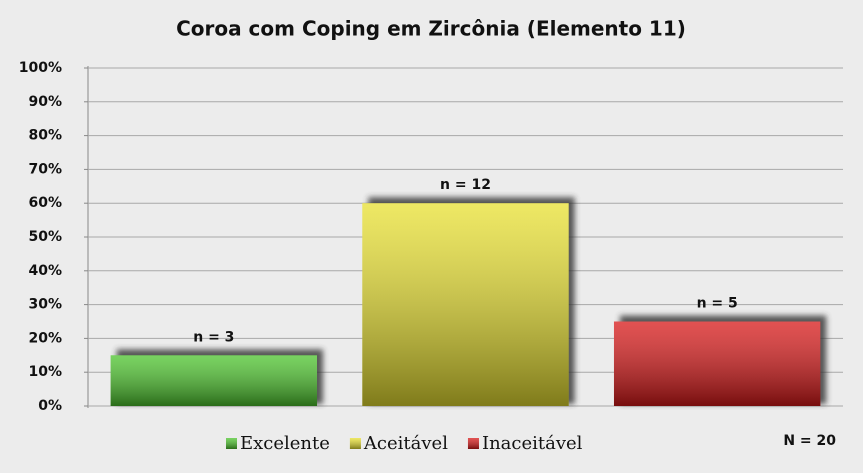  Describe the element at coordinates (45, 169) in the screenshot. I see `y-tick-label: 70%` at that location.